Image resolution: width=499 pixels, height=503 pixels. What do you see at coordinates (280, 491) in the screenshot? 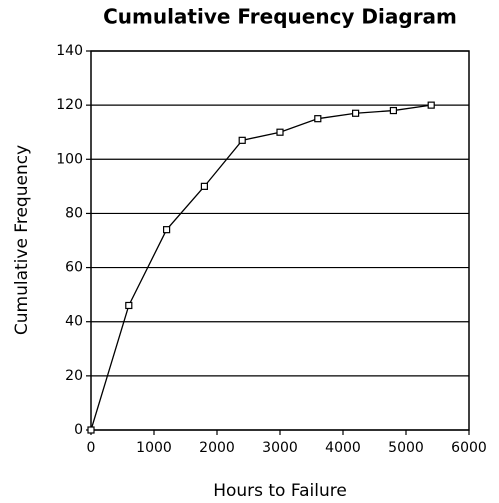
I see `x-axis-label: Hours to Failure` at bounding box center [280, 491].